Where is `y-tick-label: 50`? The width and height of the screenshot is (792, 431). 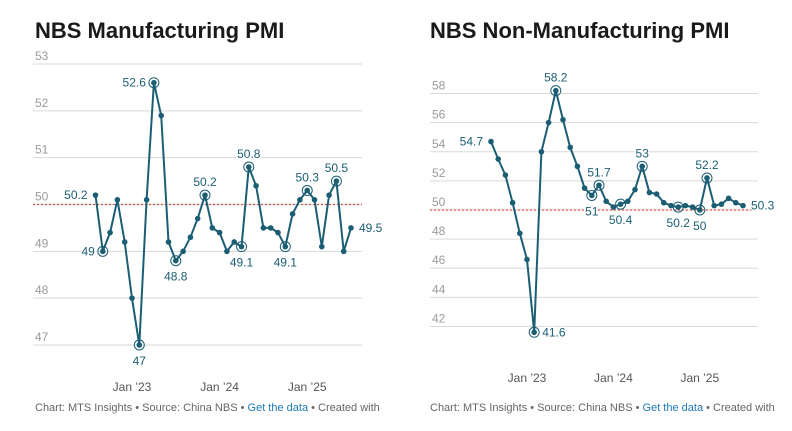 y-tick-label: 50 is located at coordinates (42, 197).